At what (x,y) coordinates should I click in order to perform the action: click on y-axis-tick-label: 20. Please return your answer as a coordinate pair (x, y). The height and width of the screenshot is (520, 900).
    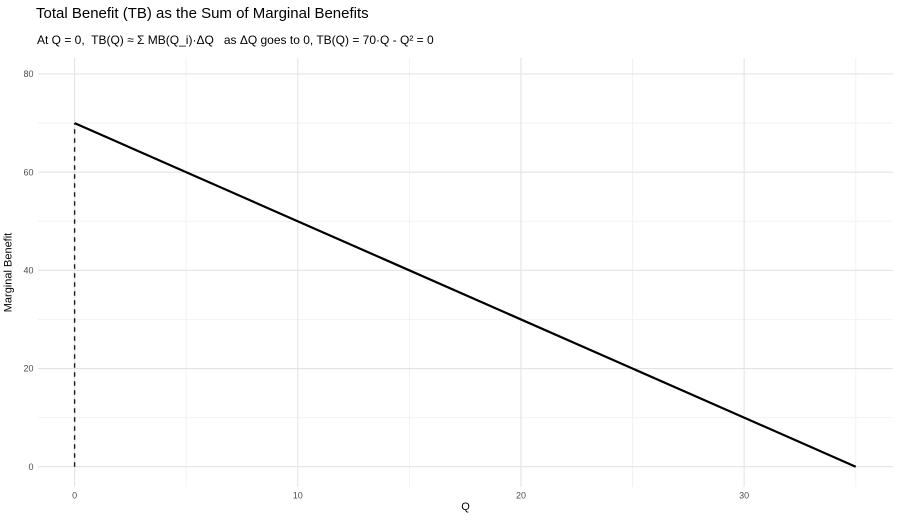
    Looking at the image, I should click on (28, 369).